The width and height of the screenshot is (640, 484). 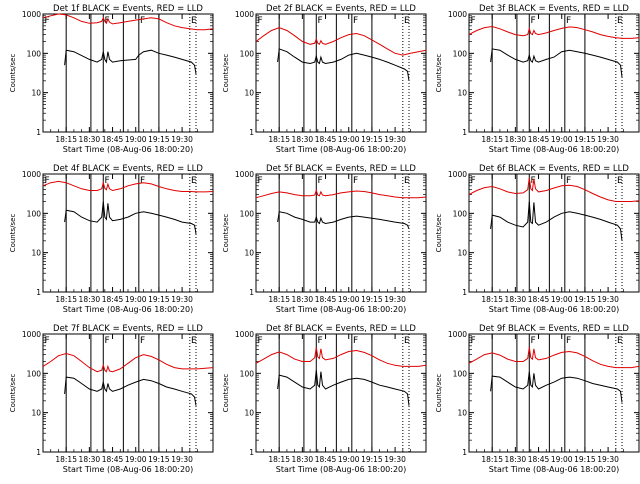 What do you see at coordinates (341, 169) in the screenshot?
I see `chart-title: Det 5f BLACK = Events, RED = LLD` at bounding box center [341, 169].